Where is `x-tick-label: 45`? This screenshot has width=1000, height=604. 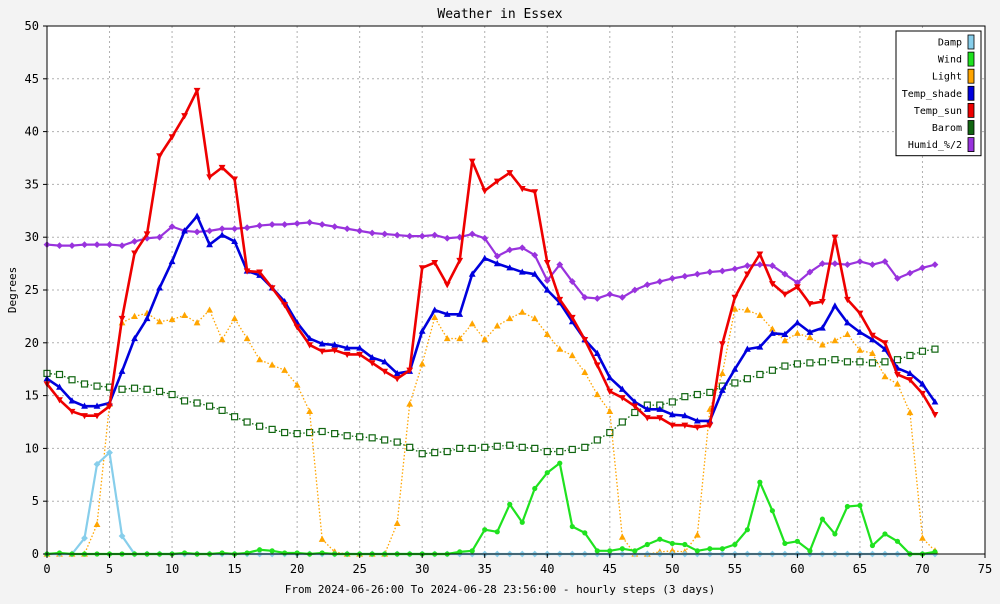 x-tick-label: 45 is located at coordinates (610, 569).